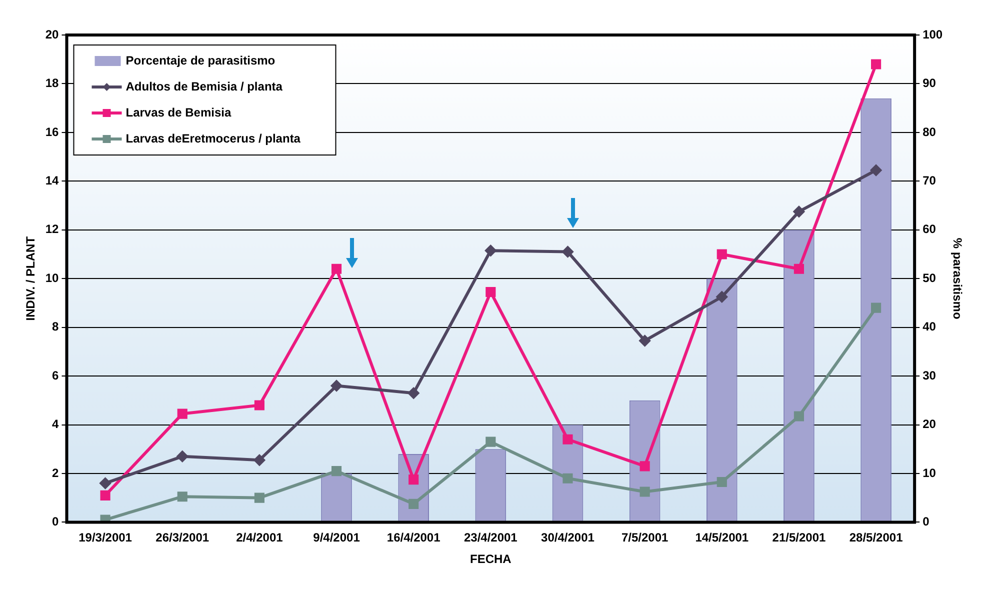 This screenshot has height=591, width=988. I want to click on y2-tick-label: 90, so click(929, 83).